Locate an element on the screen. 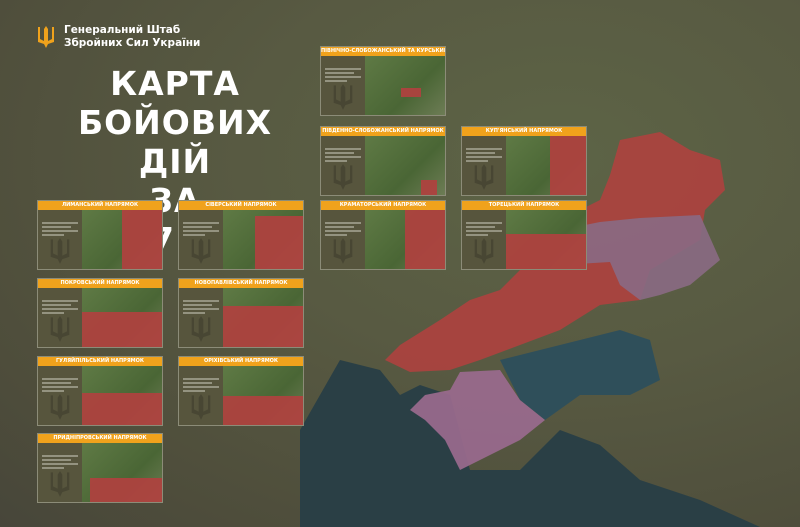 Image resolution: width=800 pixels, height=527 pixels. org-line-2: Збройних Сил України is located at coordinates (132, 43).